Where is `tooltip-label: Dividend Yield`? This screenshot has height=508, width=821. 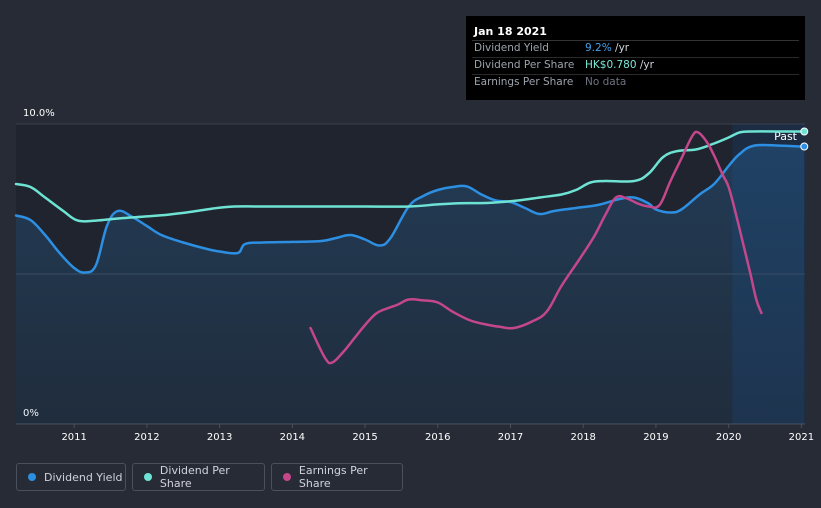
tooltip-label: Dividend Yield is located at coordinates (511, 48).